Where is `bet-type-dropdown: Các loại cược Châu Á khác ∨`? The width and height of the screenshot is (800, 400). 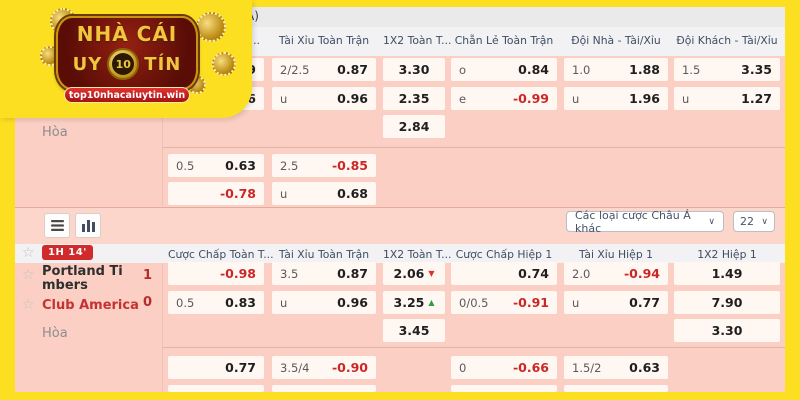 bet-type-dropdown: Các loại cược Châu Á khác ∨ is located at coordinates (645, 221).